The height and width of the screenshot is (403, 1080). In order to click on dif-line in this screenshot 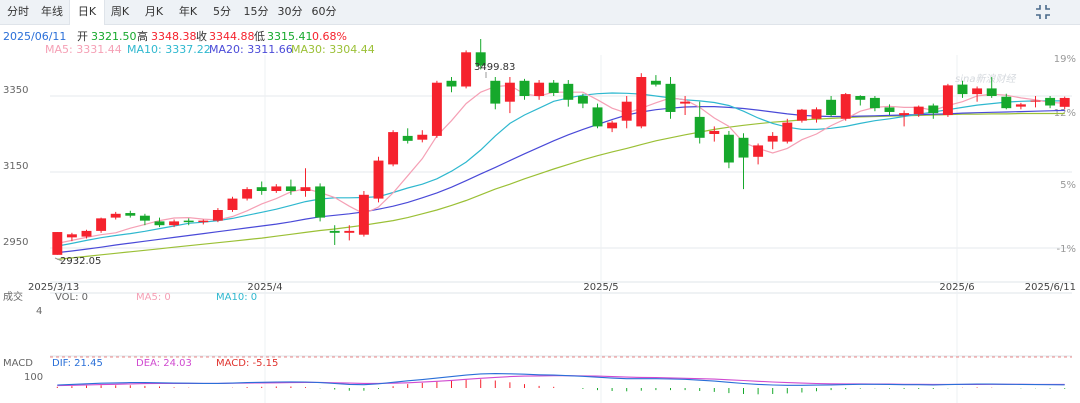, I will do `click(561, 379)`.